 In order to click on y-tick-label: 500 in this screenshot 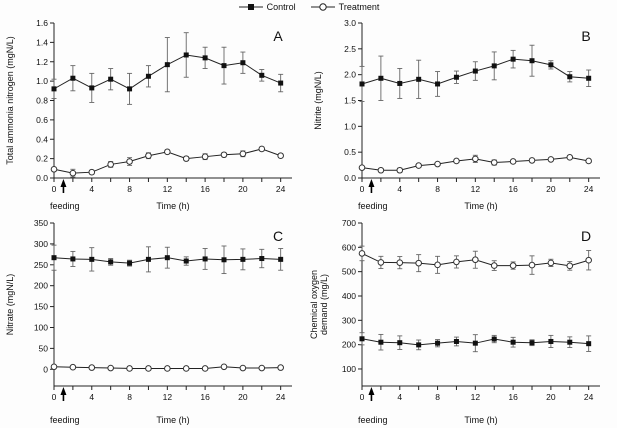, I will do `click(349, 272)`.